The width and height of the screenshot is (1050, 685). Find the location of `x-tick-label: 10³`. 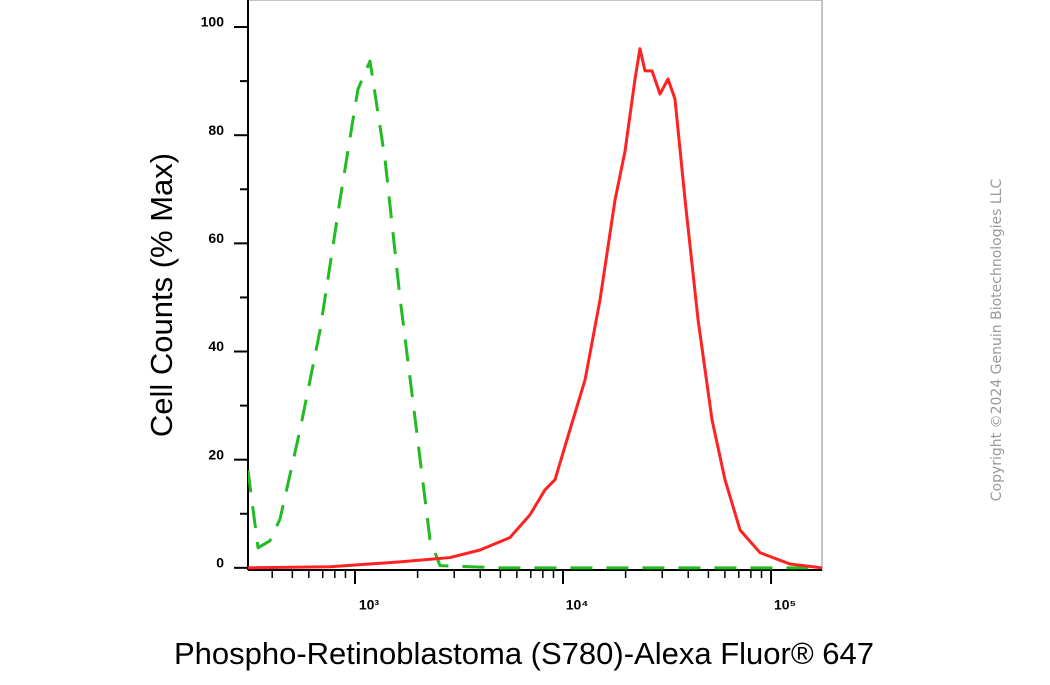

x-tick-label: 10³ is located at coordinates (369, 605).